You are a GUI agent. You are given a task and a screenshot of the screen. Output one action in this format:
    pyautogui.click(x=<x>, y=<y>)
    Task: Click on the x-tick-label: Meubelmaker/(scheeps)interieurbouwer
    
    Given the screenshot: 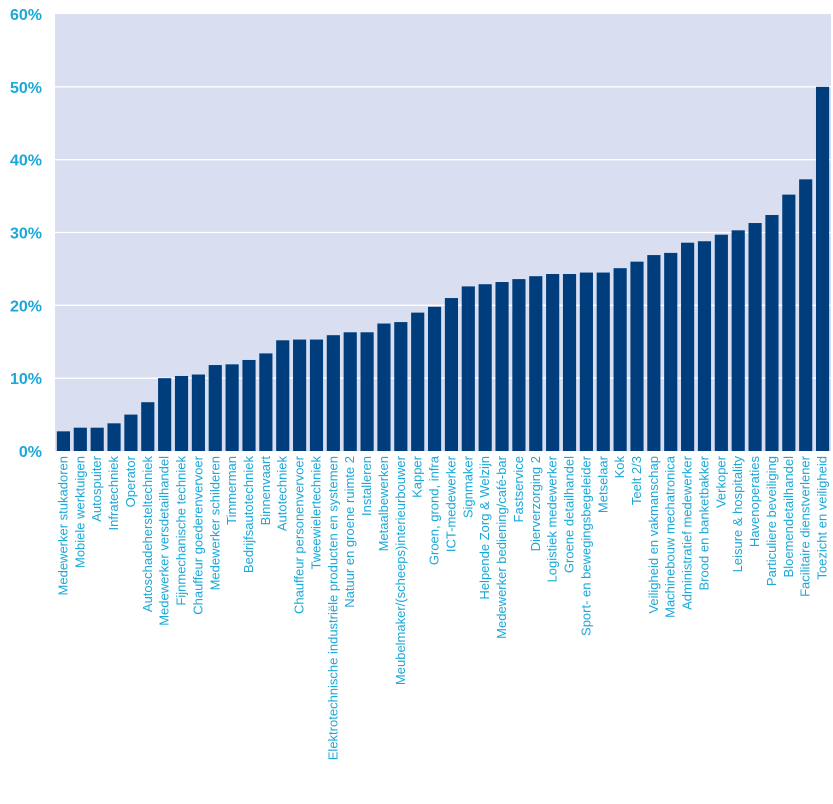 What is the action you would take?
    pyautogui.click(x=400, y=570)
    